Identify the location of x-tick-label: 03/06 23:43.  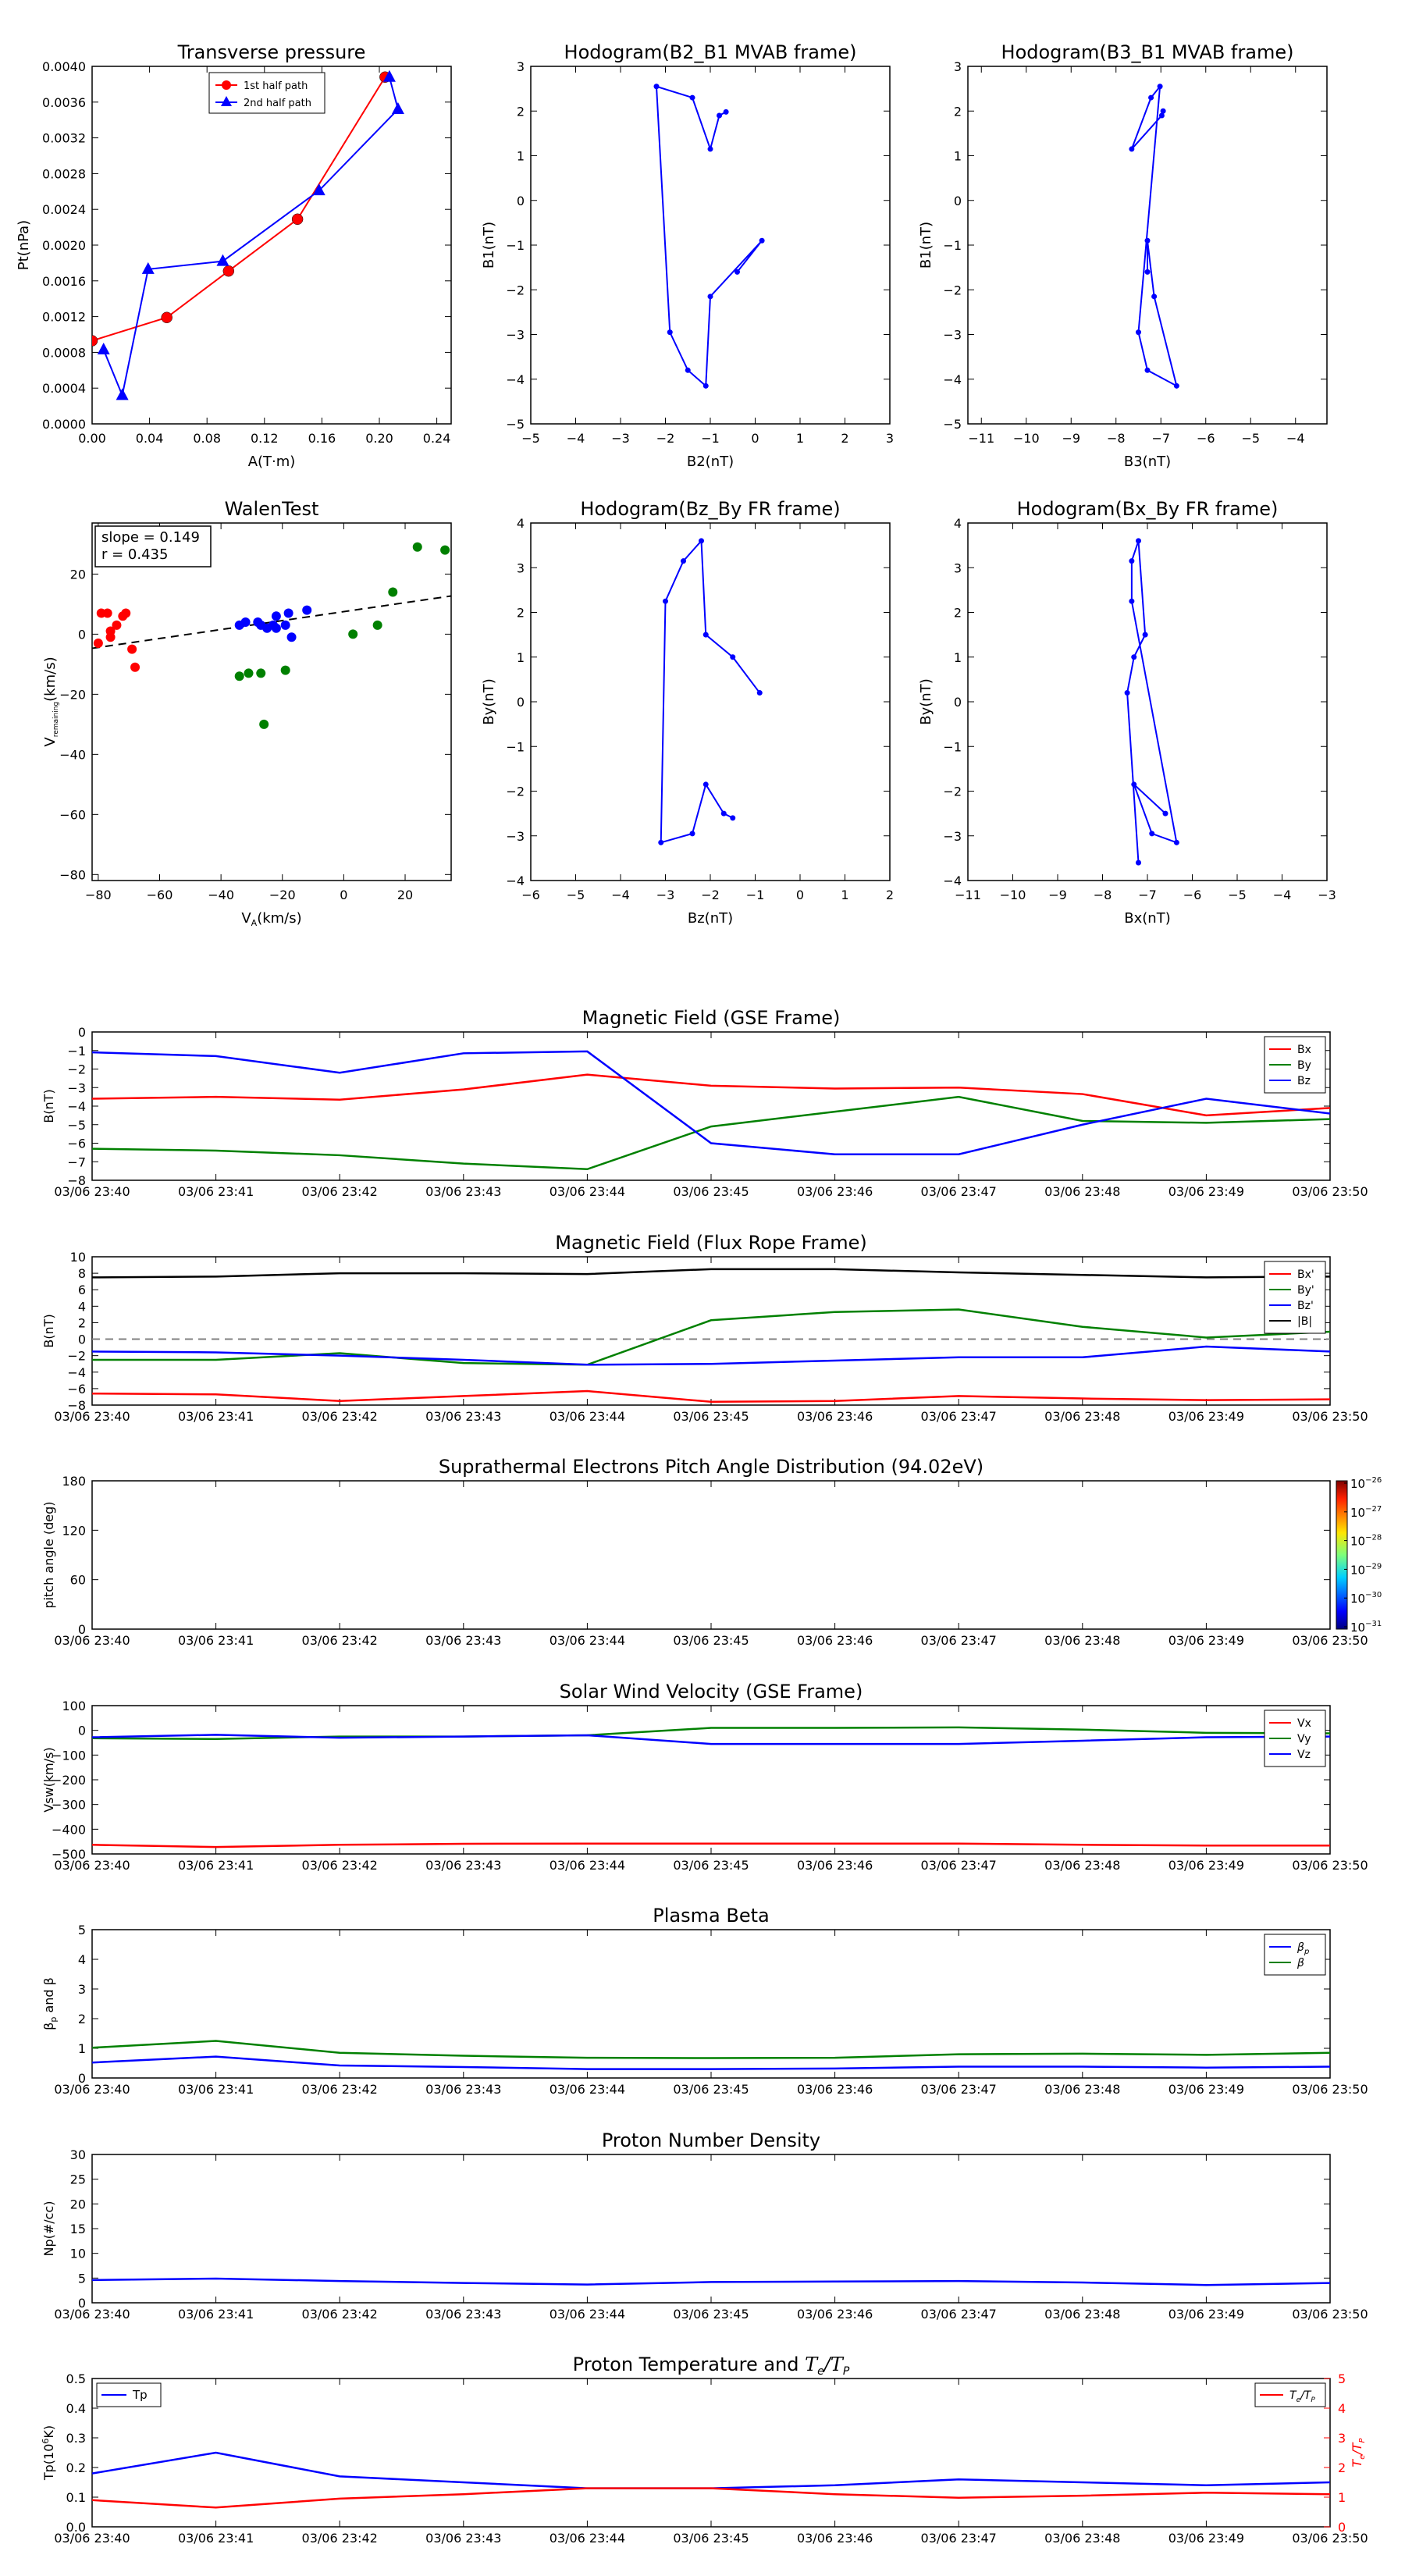
(463, 2314).